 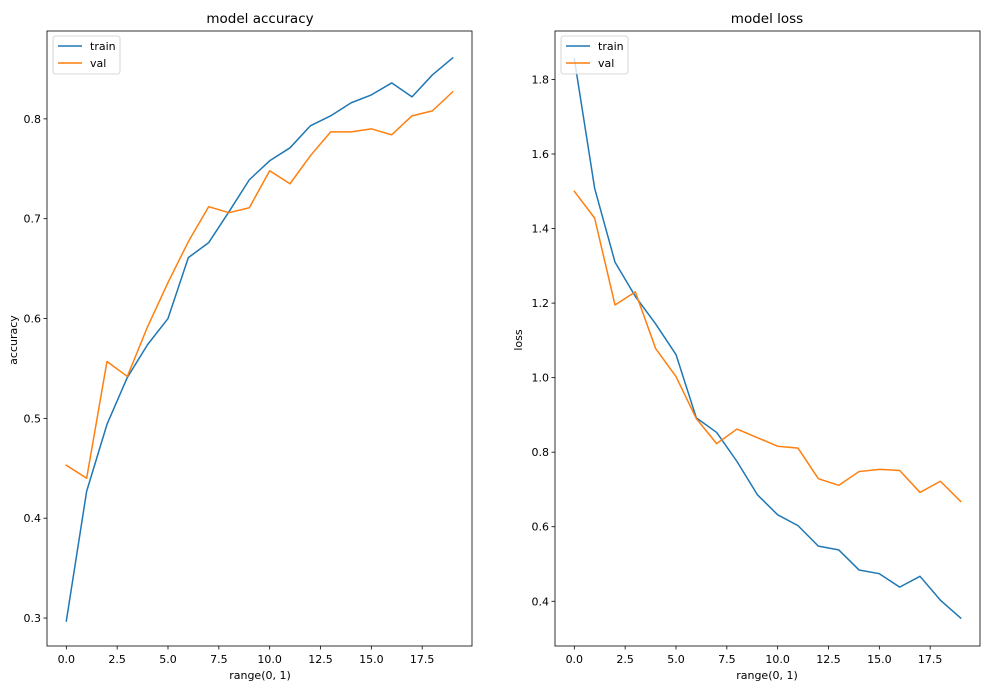 I want to click on y-axis-label: loss, so click(x=518, y=340).